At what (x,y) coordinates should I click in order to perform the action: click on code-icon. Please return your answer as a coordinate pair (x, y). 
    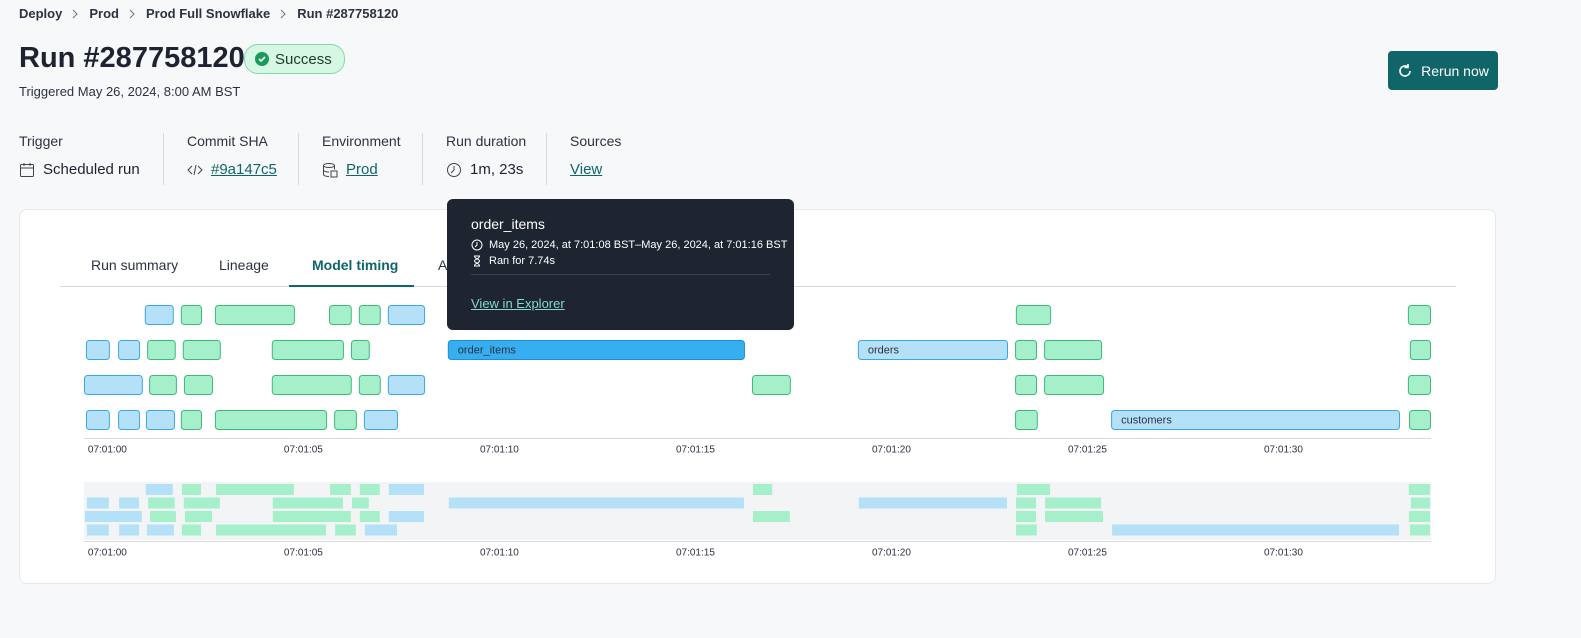
    Looking at the image, I should click on (195, 169).